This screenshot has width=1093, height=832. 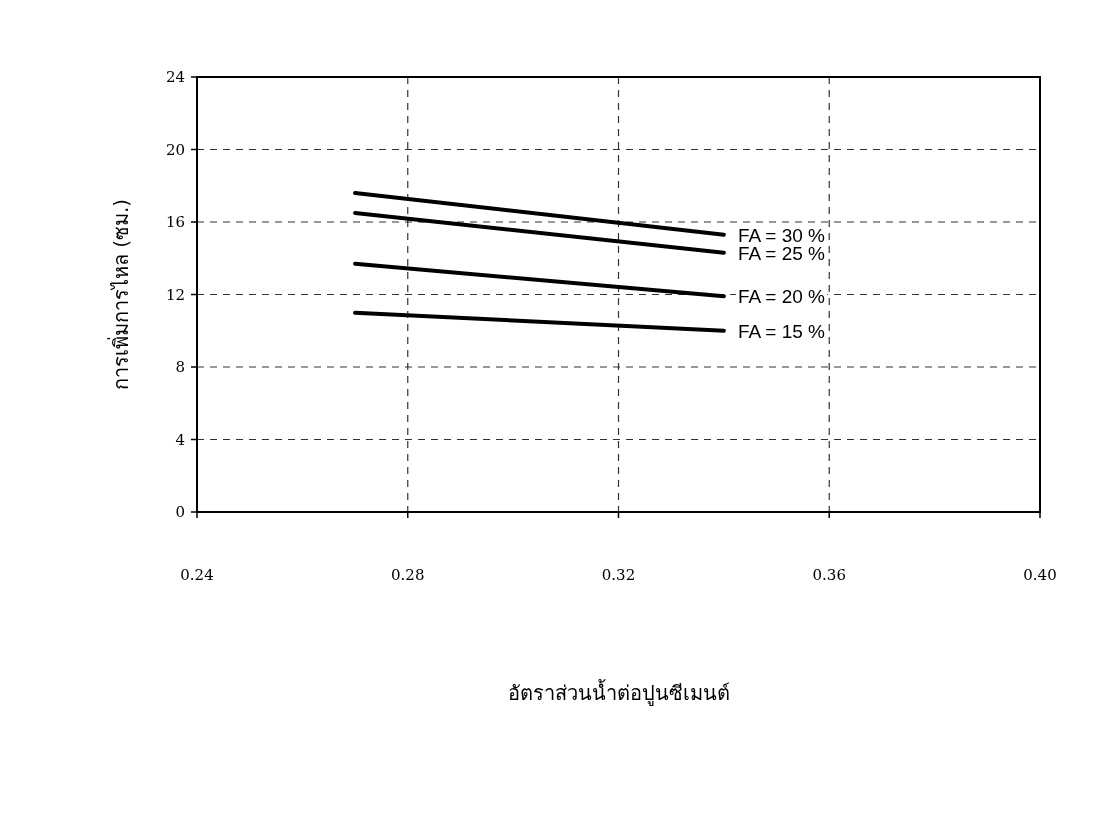 What do you see at coordinates (829, 575) in the screenshot?
I see `x-tick-label: 0.36` at bounding box center [829, 575].